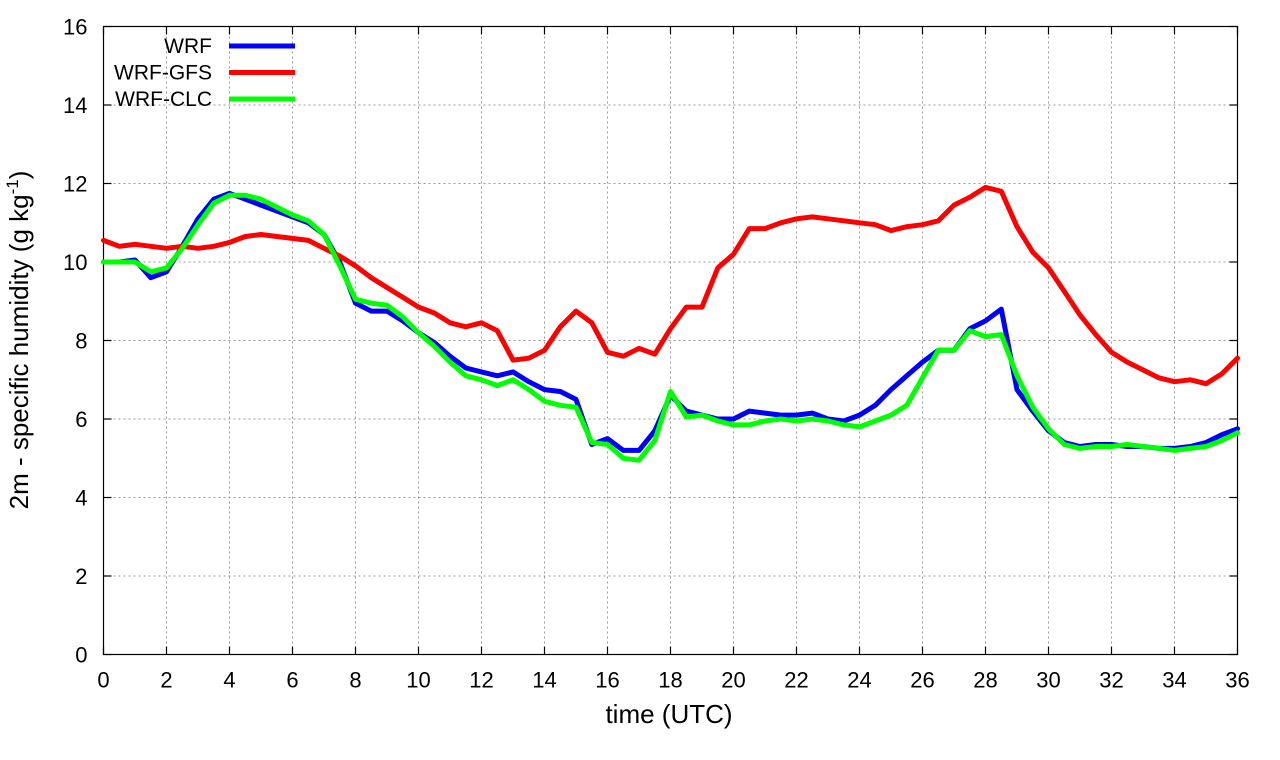 Image resolution: width=1280 pixels, height=760 pixels. I want to click on x-tick-label: 20, so click(733, 680).